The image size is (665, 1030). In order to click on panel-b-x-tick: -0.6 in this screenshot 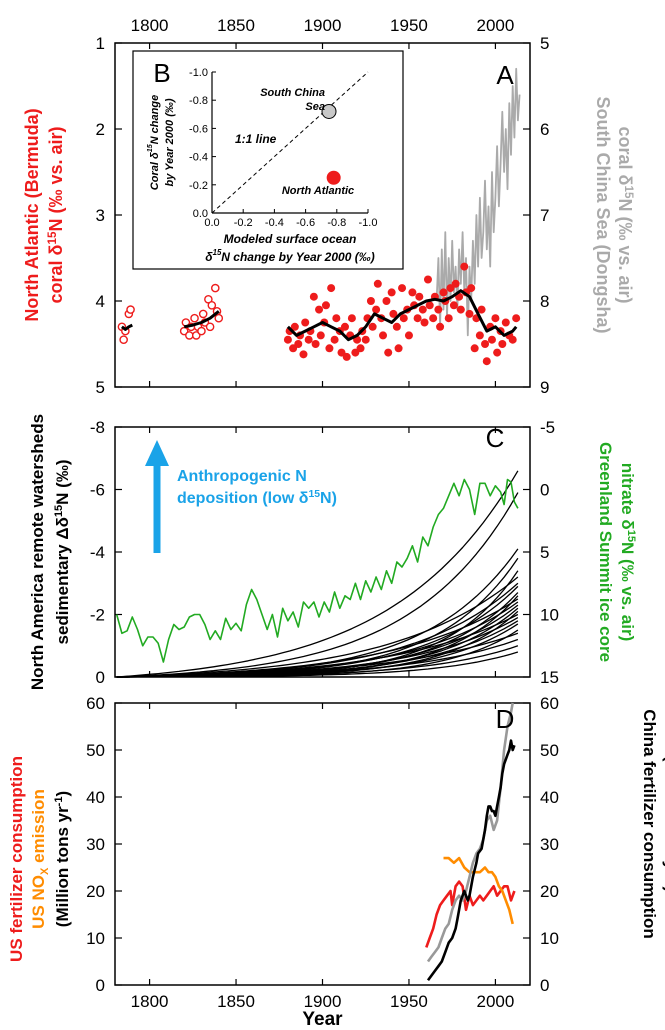, I will do `click(305, 223)`.